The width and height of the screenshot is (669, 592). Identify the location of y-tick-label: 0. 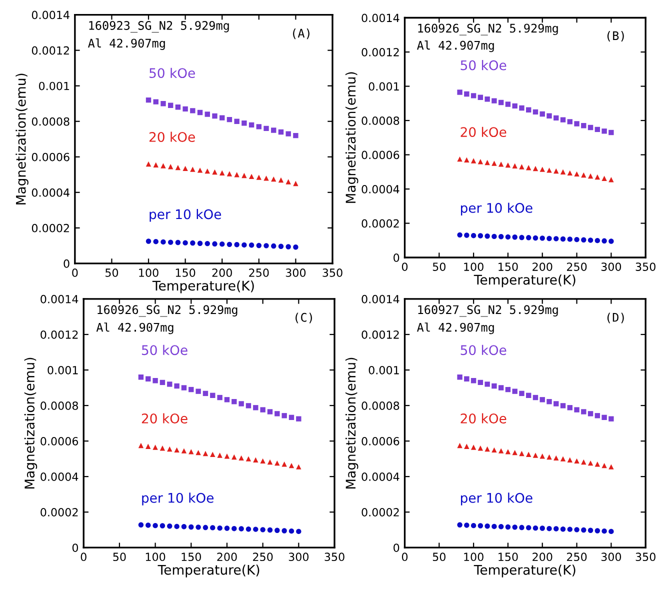
(397, 257).